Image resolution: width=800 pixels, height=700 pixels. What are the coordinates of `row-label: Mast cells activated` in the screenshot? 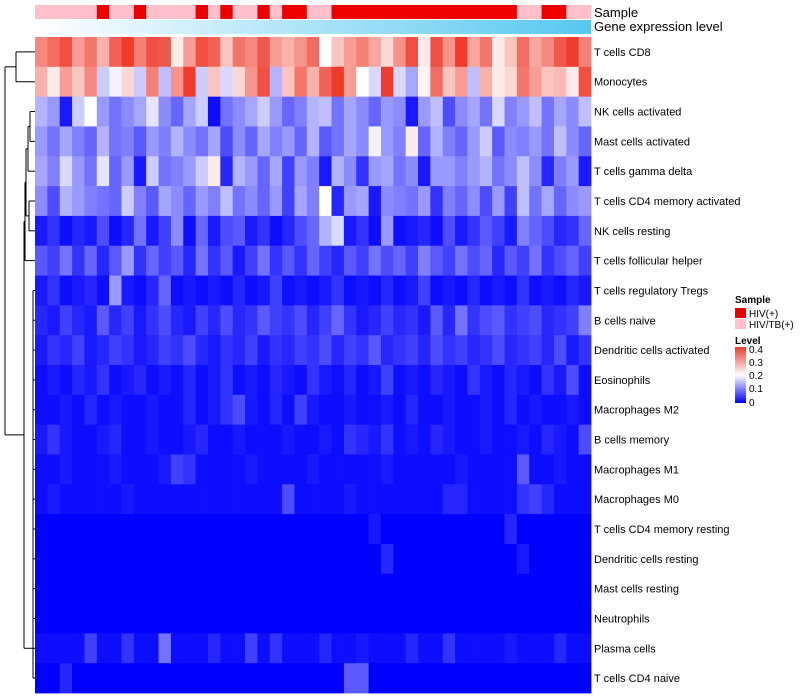 It's located at (642, 142).